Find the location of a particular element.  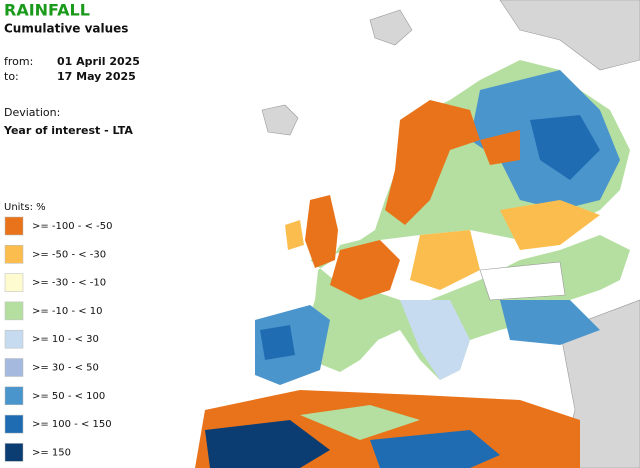

legend-title: Units: % is located at coordinates (25, 207).